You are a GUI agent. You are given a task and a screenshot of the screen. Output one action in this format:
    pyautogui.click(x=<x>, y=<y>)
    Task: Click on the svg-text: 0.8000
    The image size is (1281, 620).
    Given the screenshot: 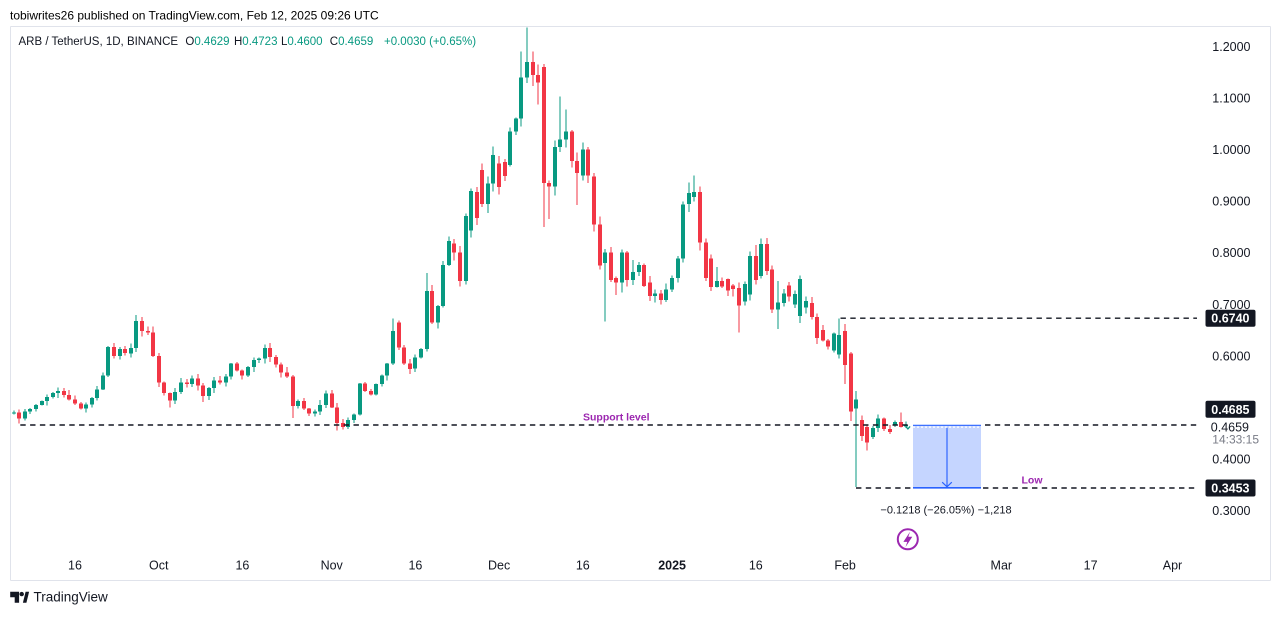 What is the action you would take?
    pyautogui.click(x=1231, y=253)
    